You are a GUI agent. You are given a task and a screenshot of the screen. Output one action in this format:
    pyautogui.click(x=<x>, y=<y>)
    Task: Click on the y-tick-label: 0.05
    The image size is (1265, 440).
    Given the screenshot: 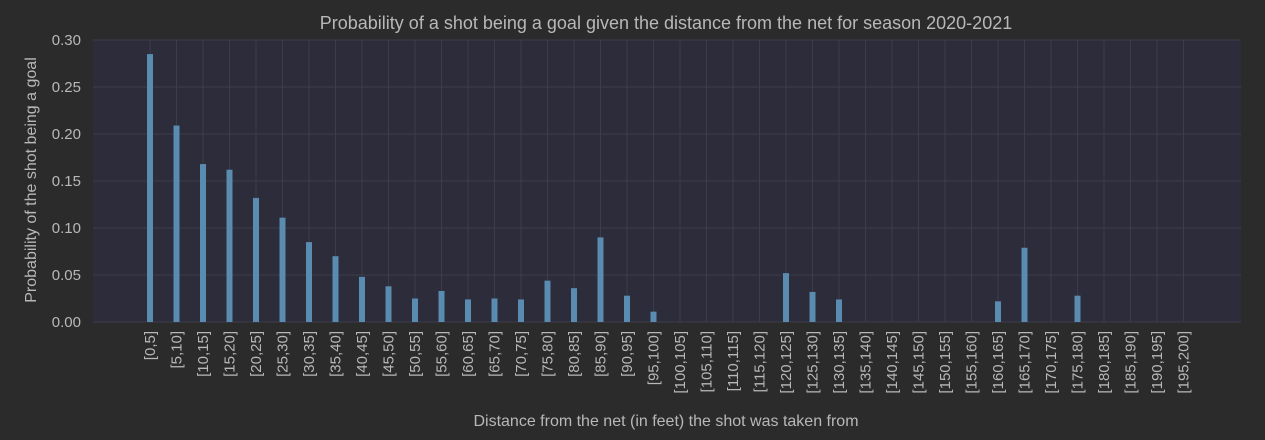 What is the action you would take?
    pyautogui.click(x=66, y=275)
    